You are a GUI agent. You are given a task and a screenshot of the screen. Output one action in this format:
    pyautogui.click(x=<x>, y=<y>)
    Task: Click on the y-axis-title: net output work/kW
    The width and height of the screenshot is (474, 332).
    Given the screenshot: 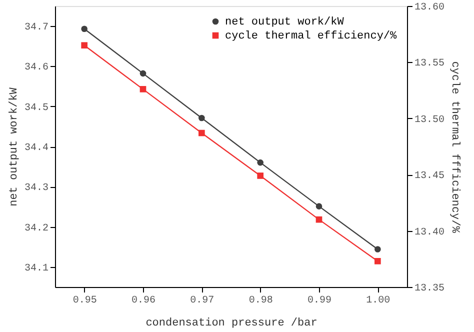 What is the action you would take?
    pyautogui.click(x=14, y=146)
    